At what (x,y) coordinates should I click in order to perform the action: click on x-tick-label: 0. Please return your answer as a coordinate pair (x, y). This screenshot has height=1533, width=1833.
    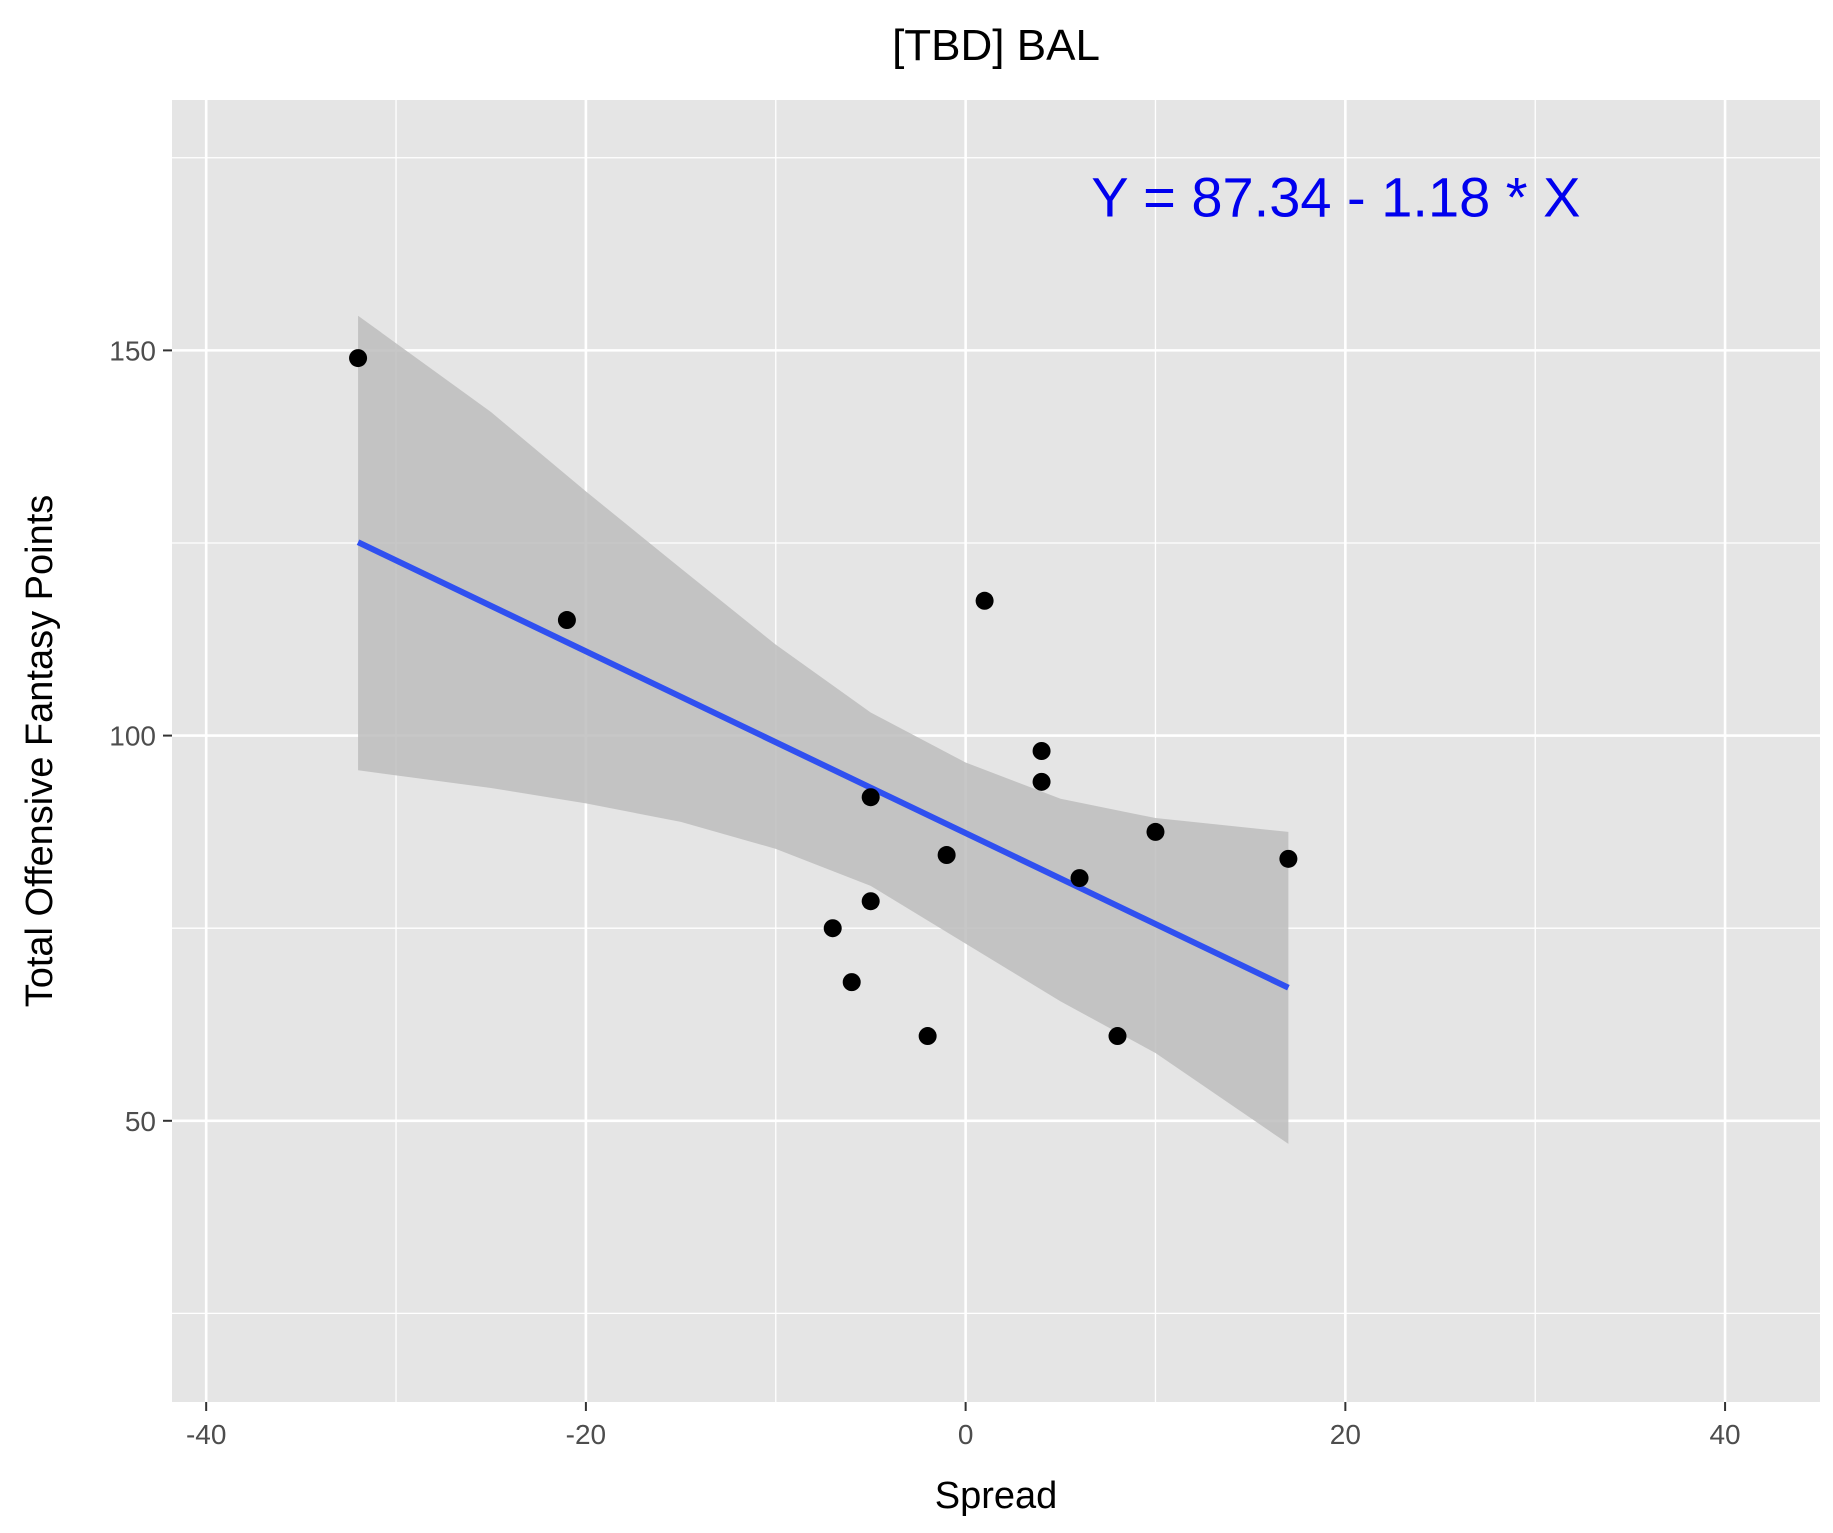
    Looking at the image, I should click on (966, 1434).